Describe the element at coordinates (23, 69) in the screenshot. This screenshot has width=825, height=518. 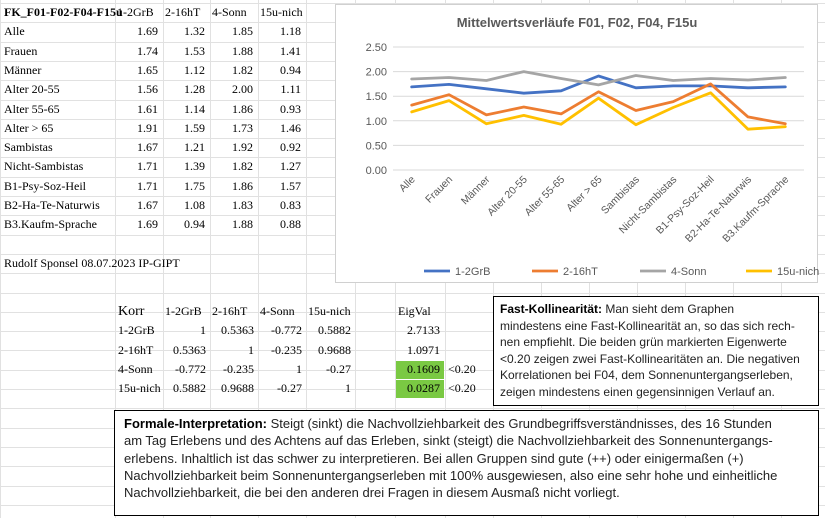
I see `table-row-label: Männer` at that location.